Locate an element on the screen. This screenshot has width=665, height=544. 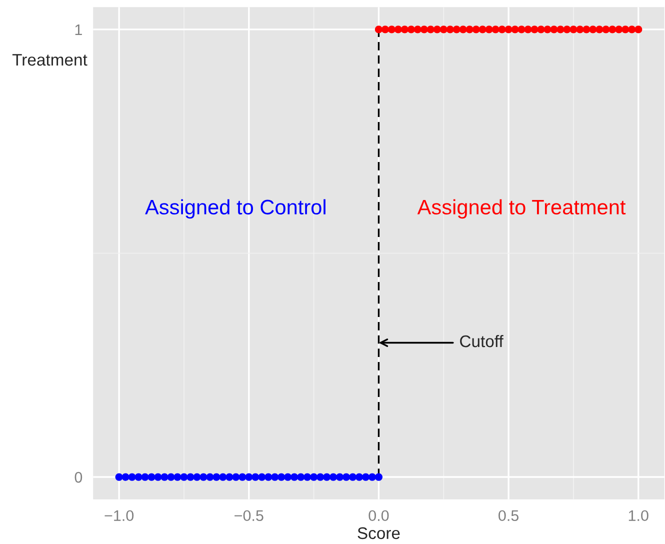
x-tick-label: −0.5 is located at coordinates (249, 516).